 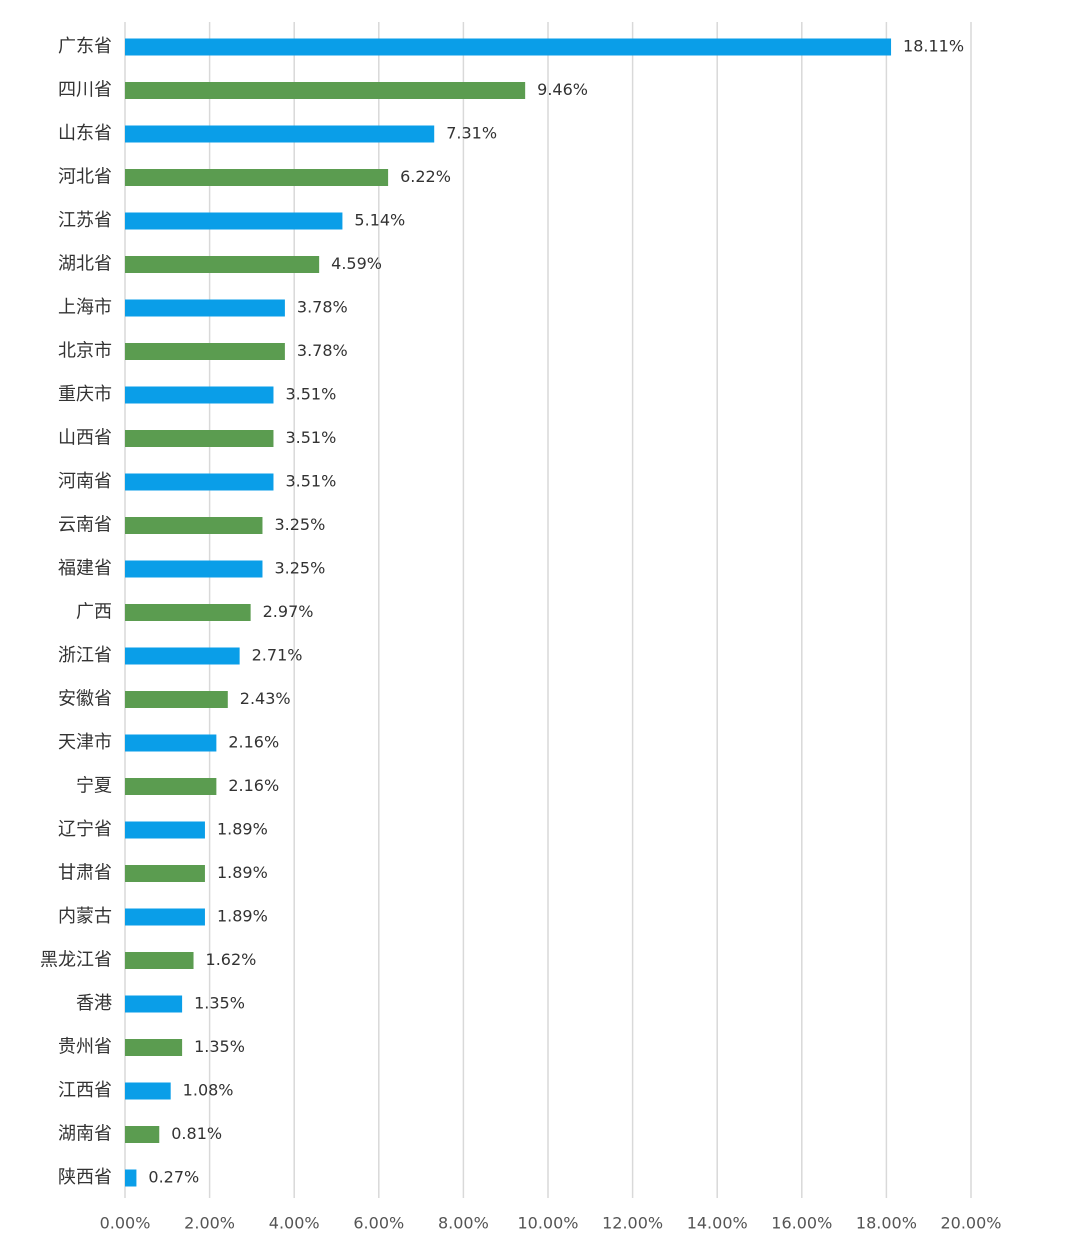 What do you see at coordinates (85, 438) in the screenshot?
I see `category-label: 山西省` at bounding box center [85, 438].